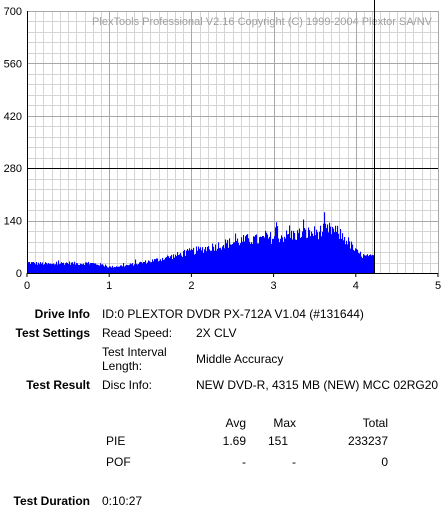 Image resolution: width=446 pixels, height=511 pixels. I want to click on x-tick-label: 3, so click(274, 286).